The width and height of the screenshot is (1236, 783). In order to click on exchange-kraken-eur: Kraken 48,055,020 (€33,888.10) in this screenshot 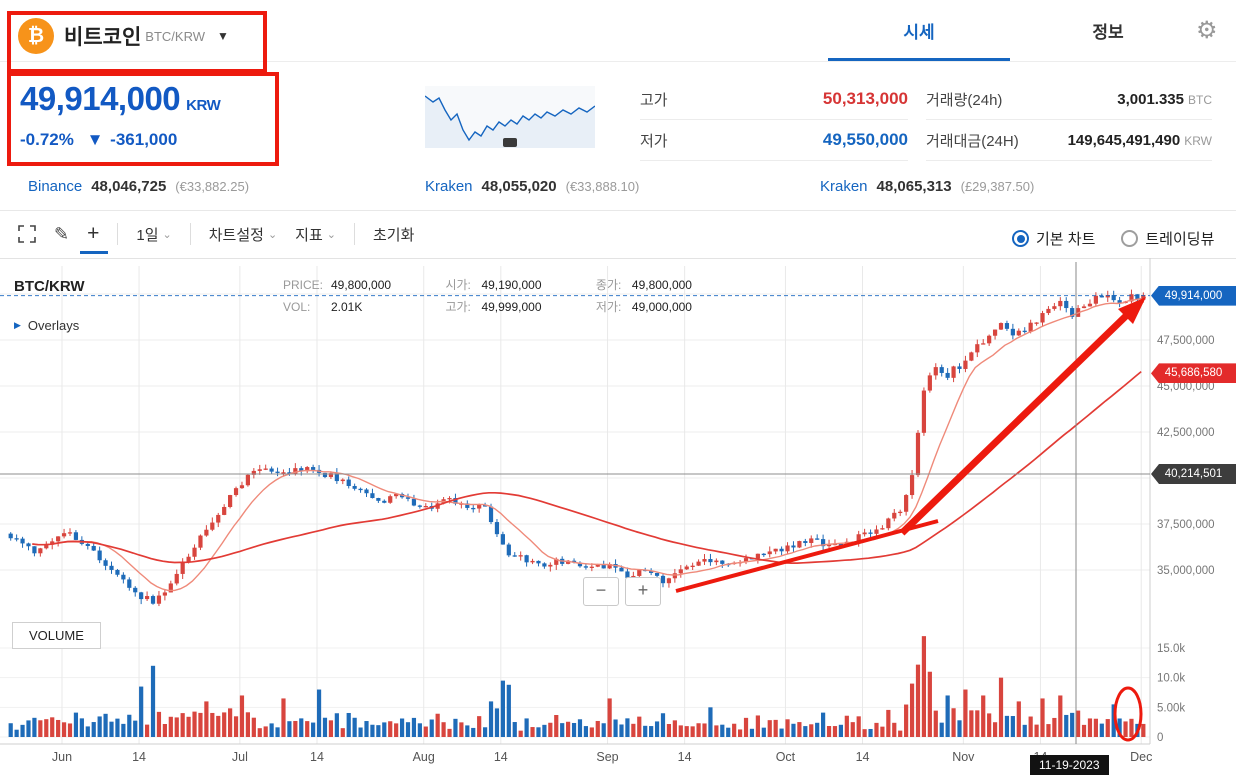, I will do `click(532, 186)`.